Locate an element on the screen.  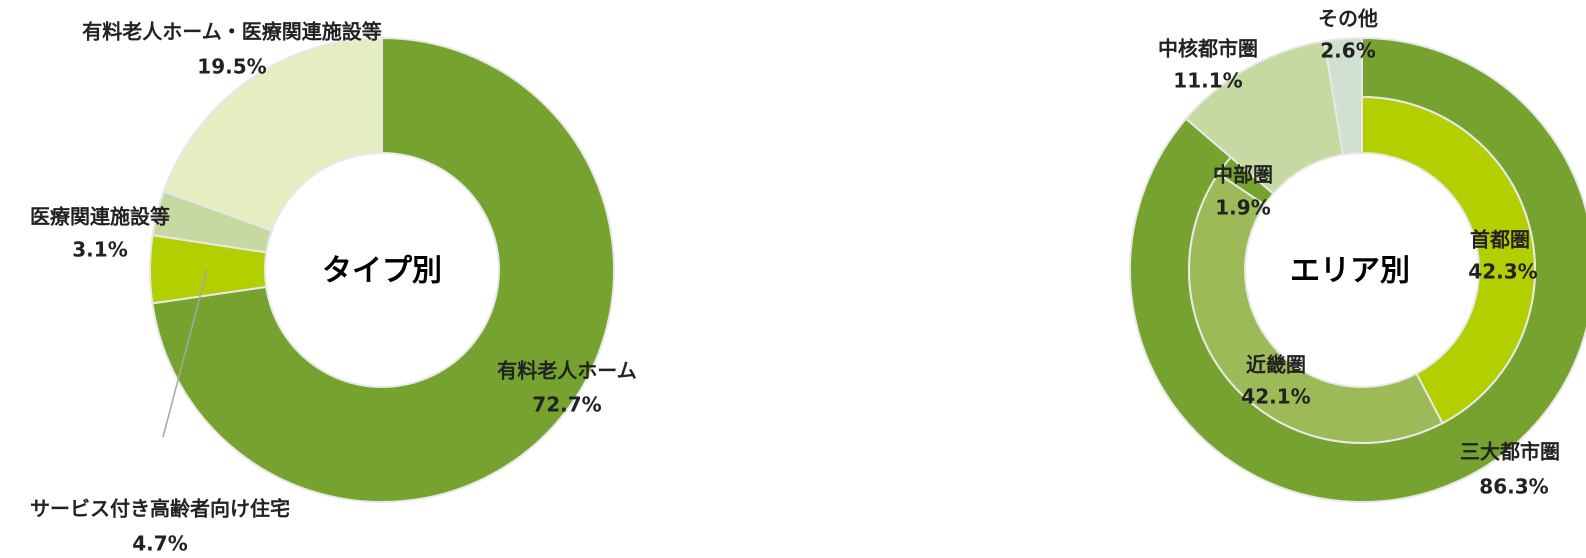
value-label: 42.1% is located at coordinates (1275, 397).